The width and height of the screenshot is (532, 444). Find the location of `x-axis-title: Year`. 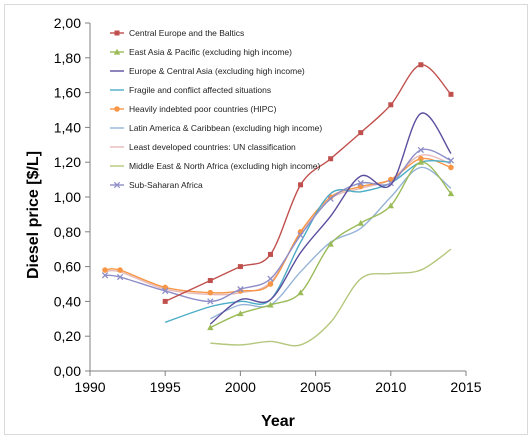

x-axis-title: Year is located at coordinates (278, 421).